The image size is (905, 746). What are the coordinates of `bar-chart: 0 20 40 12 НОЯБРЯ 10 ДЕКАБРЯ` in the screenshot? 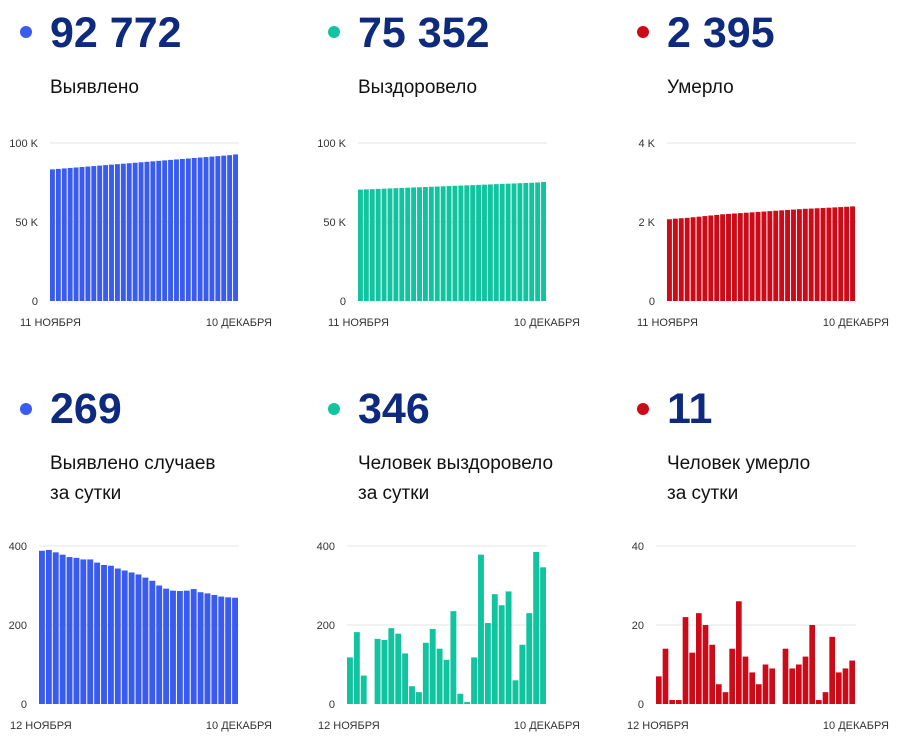 It's located at (758, 636).